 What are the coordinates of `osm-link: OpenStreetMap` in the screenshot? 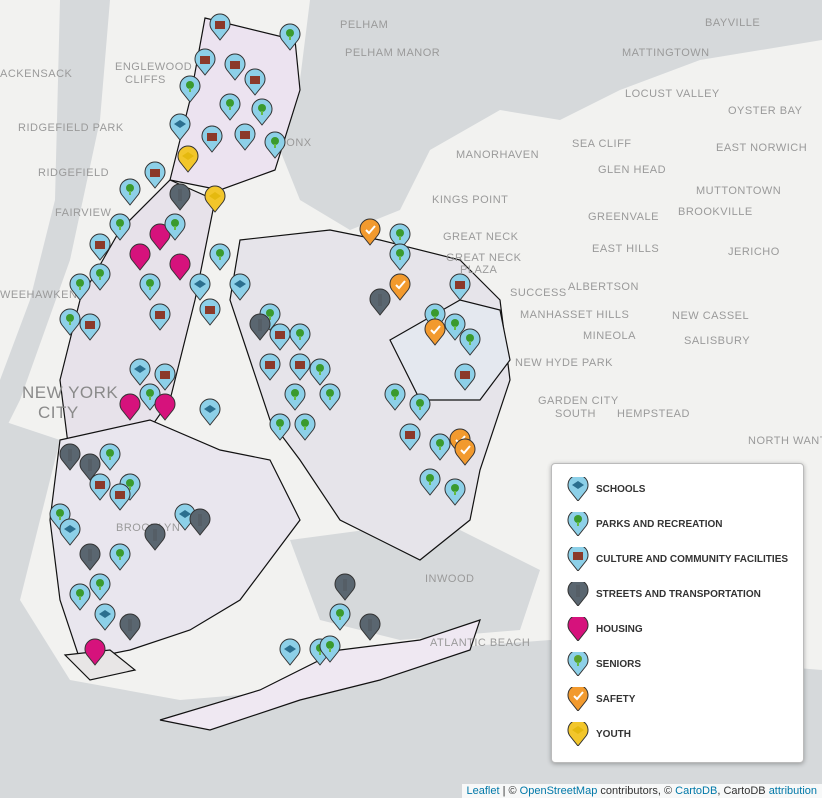 It's located at (558, 791).